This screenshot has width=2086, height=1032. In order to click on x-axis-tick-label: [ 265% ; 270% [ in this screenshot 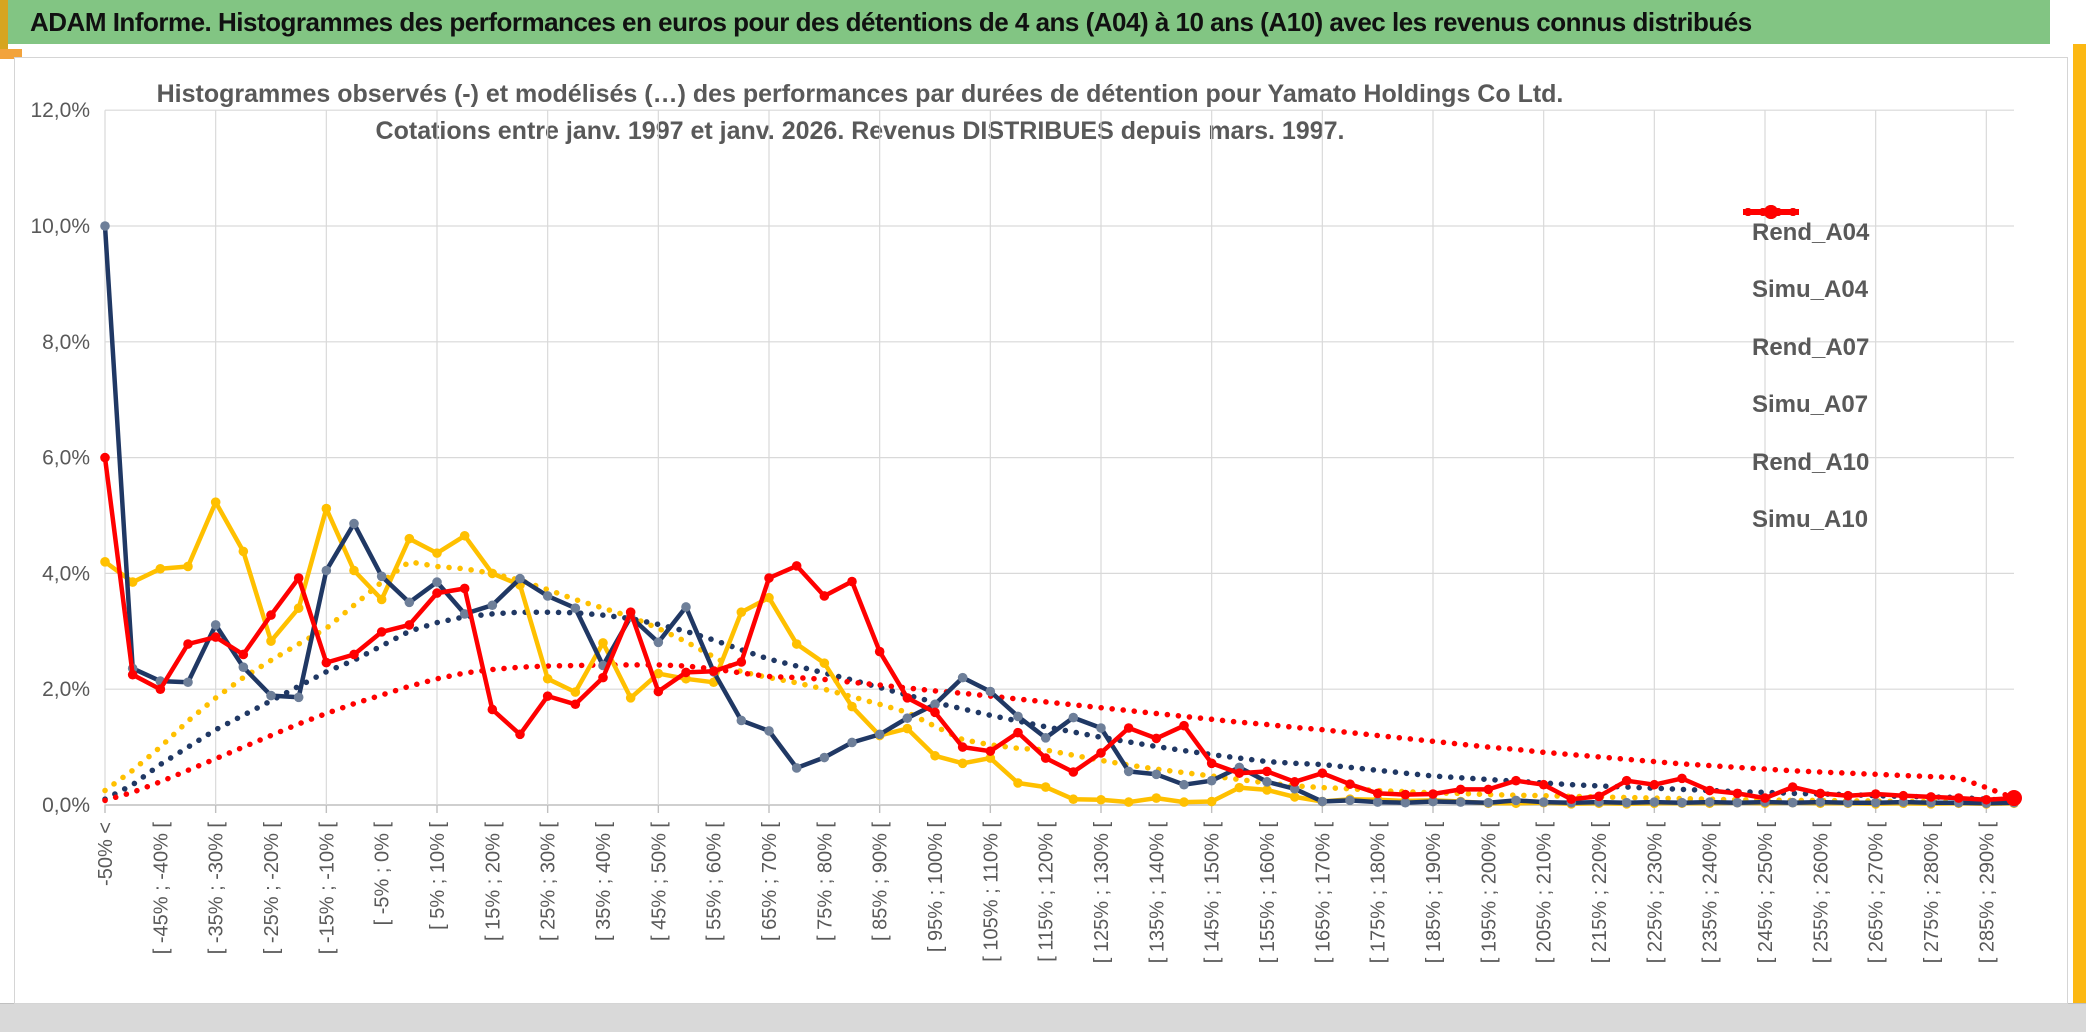, I will do `click(1877, 893)`.